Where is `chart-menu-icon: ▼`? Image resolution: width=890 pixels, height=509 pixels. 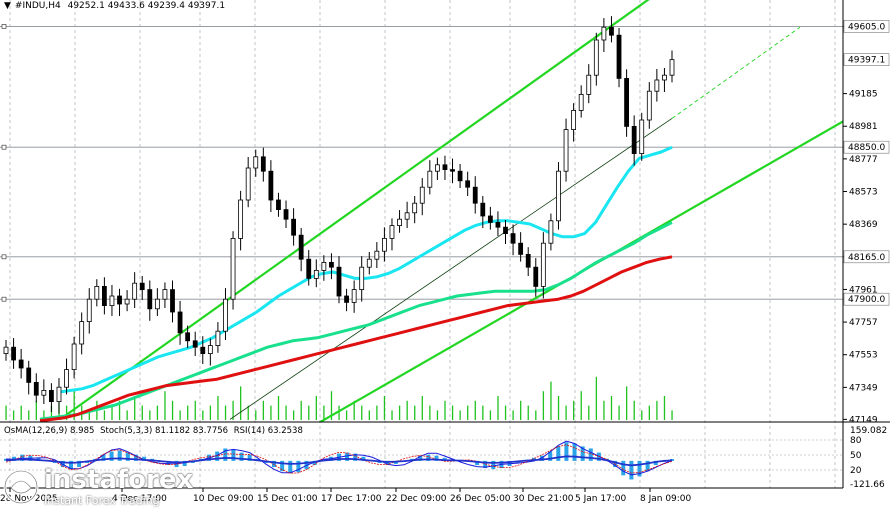 chart-menu-icon: ▼ is located at coordinates (7, 6).